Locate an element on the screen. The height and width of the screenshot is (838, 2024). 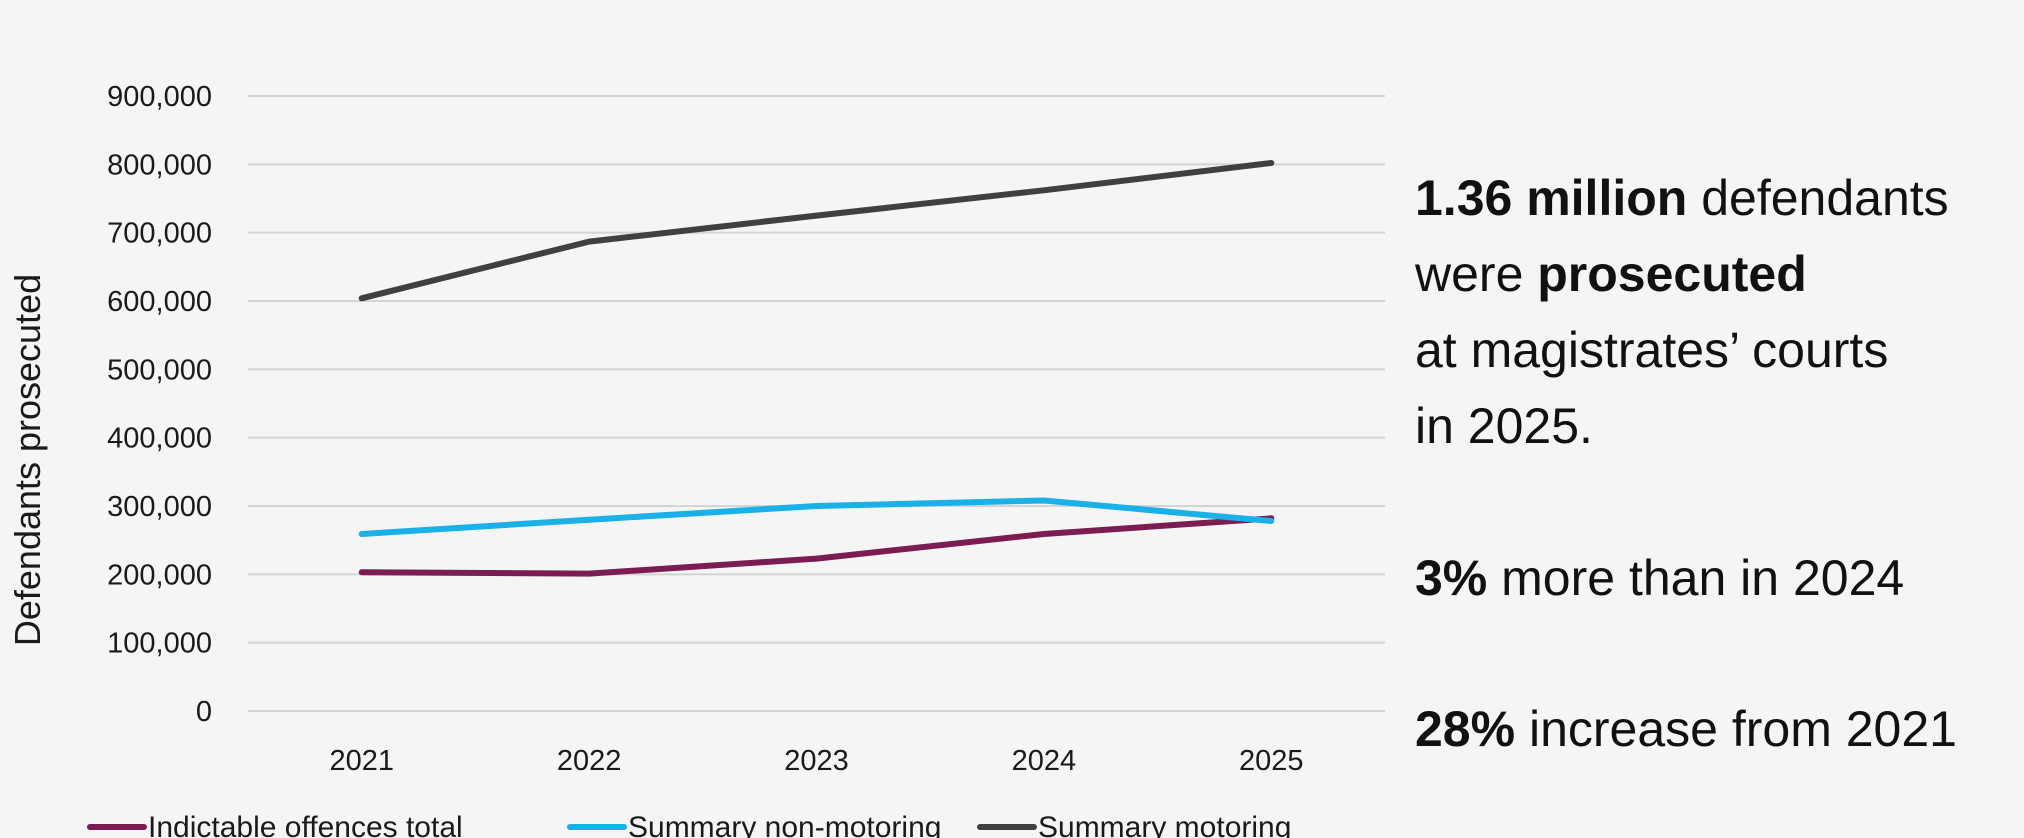
fact-prosecuted-bold: prosecuted is located at coordinates (1672, 274).